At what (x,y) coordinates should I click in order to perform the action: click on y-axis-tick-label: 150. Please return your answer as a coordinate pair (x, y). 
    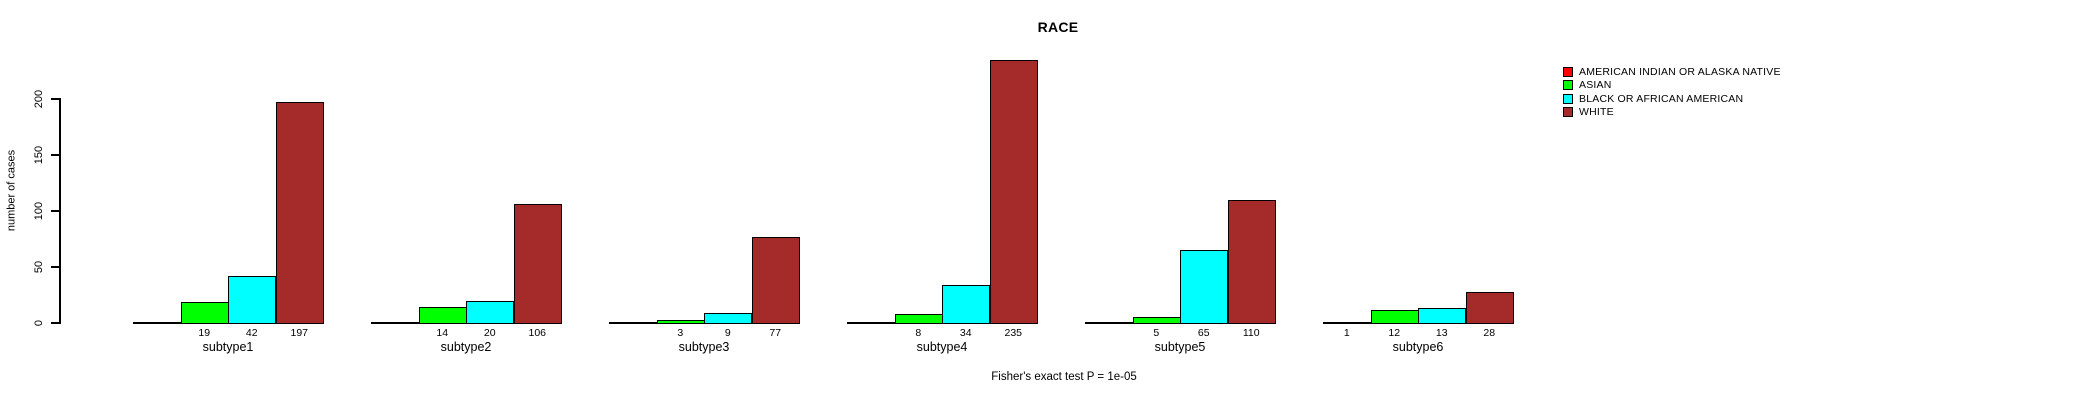
    Looking at the image, I should click on (39, 155).